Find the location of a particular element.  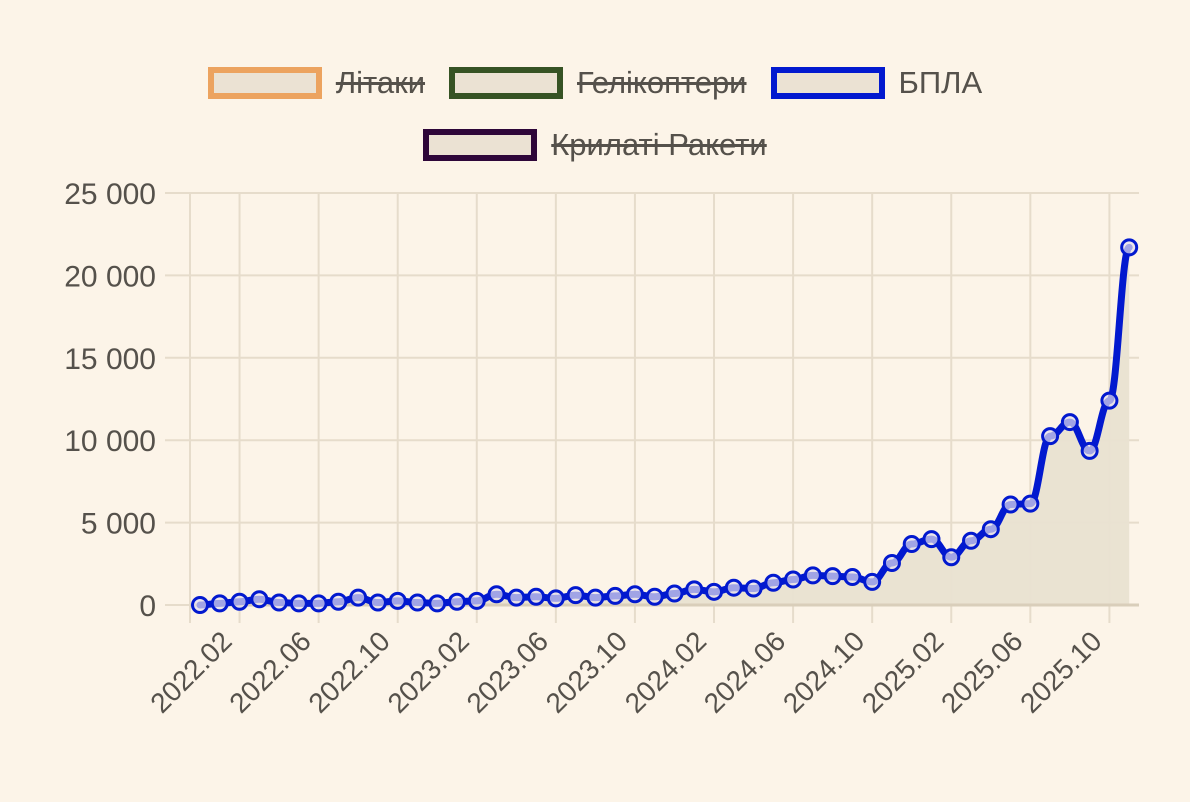

y-tick-label: 5 000 is located at coordinates (118, 524).